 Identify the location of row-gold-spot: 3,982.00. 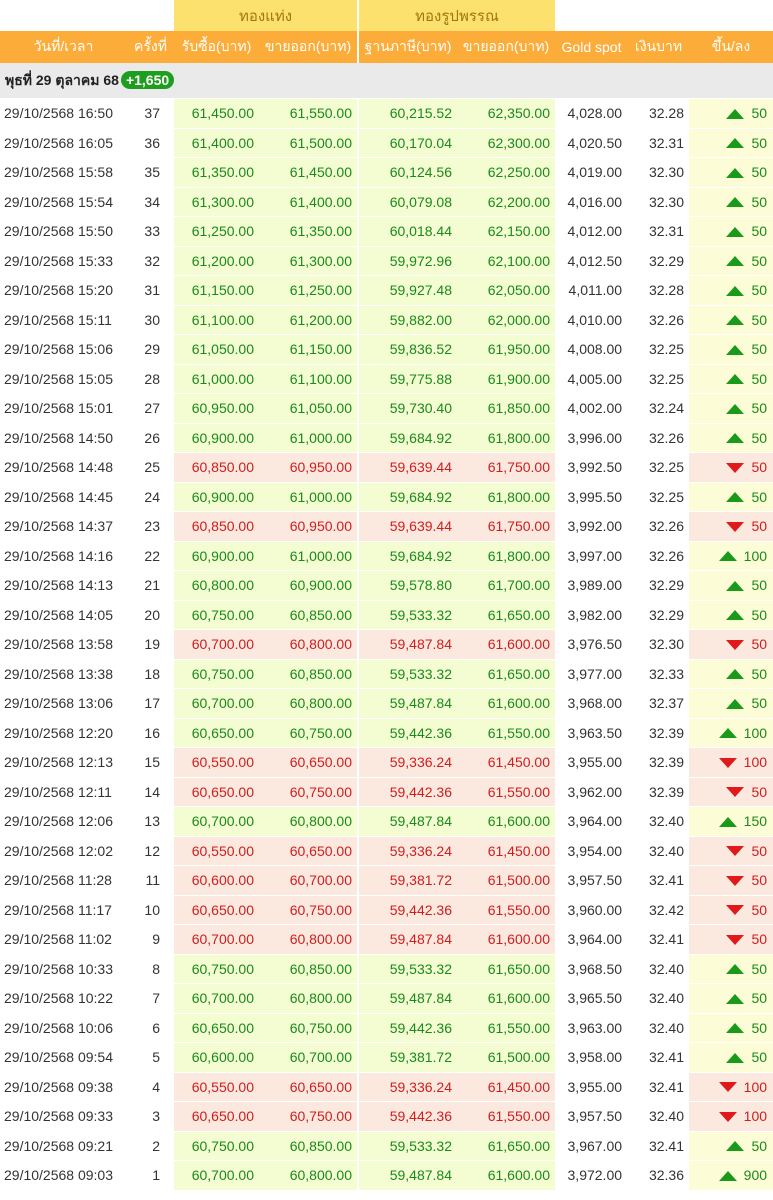
(592, 614).